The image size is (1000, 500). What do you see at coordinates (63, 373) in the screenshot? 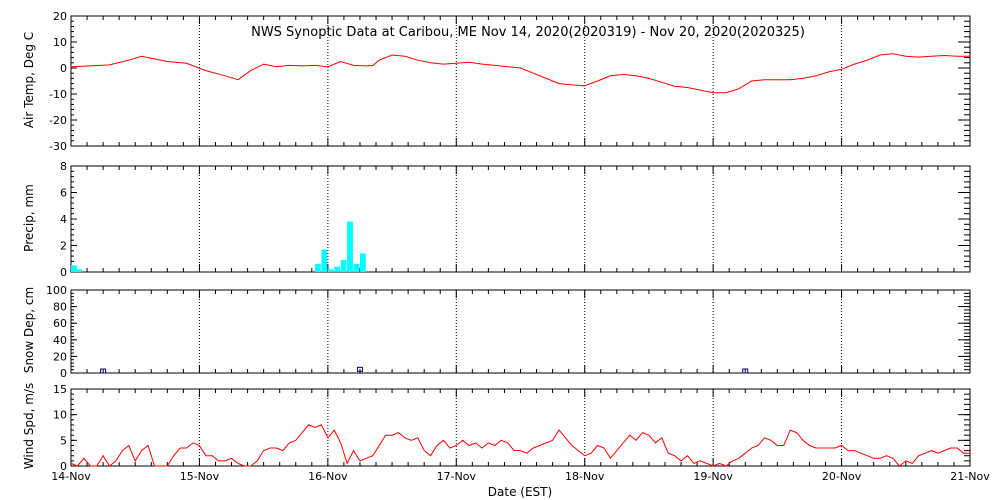
I see `snow-depth-ytick-label: 0` at bounding box center [63, 373].